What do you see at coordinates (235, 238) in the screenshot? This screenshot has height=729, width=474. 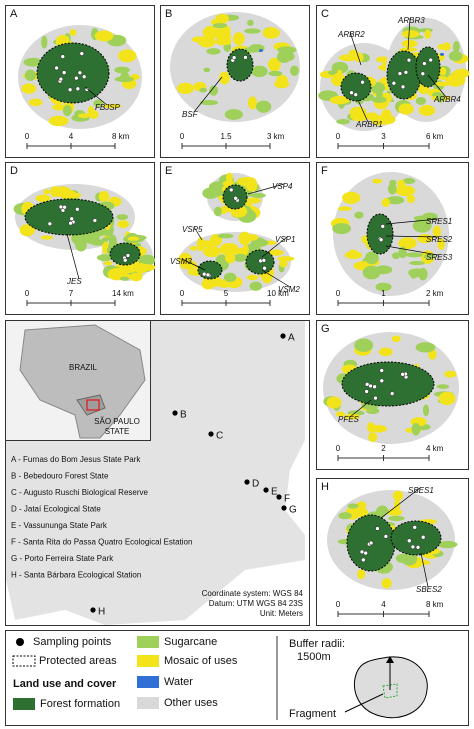 I see `panel: E VSP4 VSP5 VSP1 VSM3 VSM2 0 5 10 km` at bounding box center [235, 238].